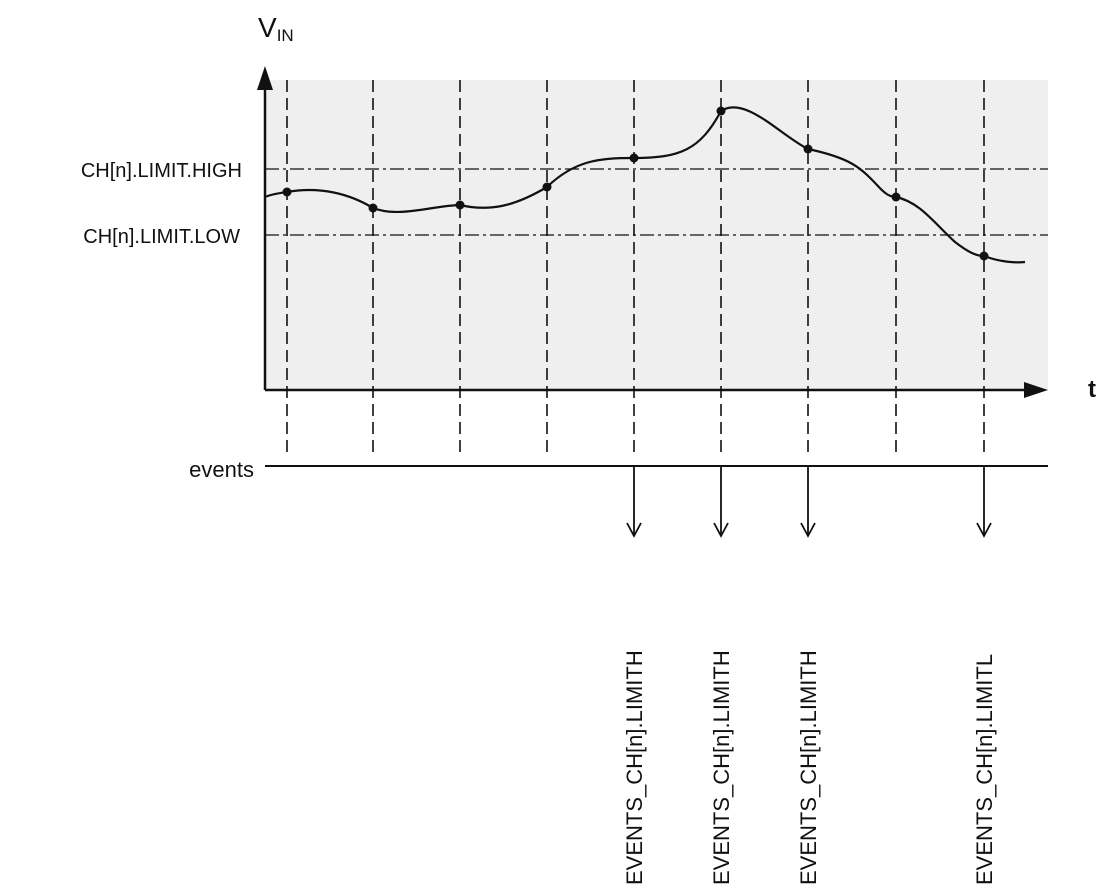  What do you see at coordinates (1036, 390) in the screenshot?
I see `x-axis-arrowhead` at bounding box center [1036, 390].